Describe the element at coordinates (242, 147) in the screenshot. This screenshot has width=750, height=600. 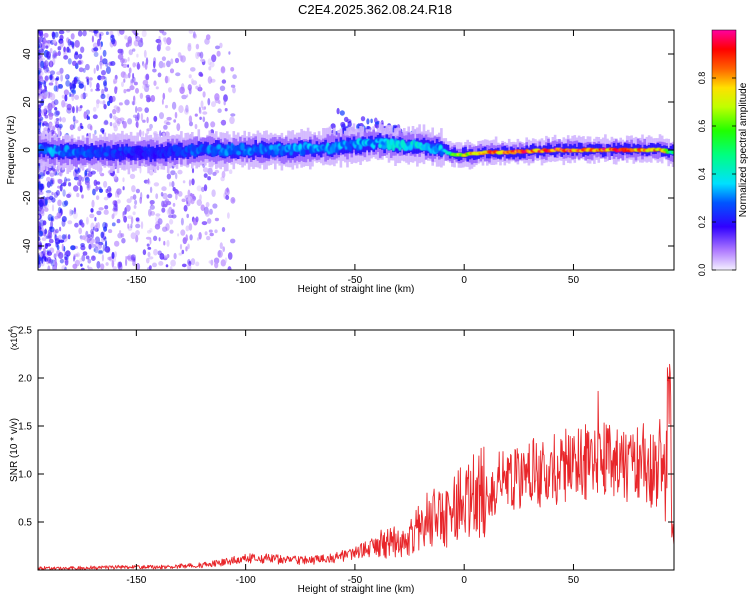
I see `spectrogram-ridge-core` at that location.